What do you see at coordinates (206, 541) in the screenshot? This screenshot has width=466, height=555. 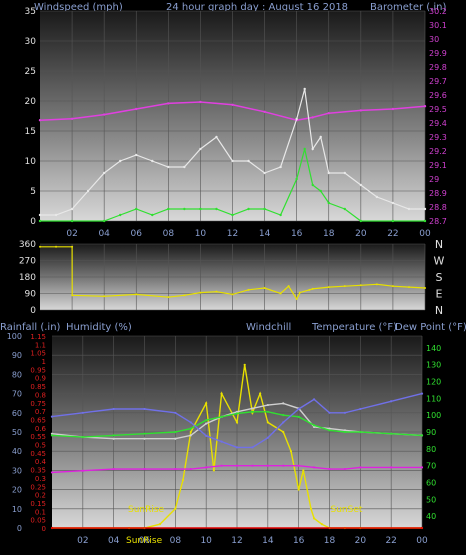 I see `x-tick-label: 10` at bounding box center [206, 541].